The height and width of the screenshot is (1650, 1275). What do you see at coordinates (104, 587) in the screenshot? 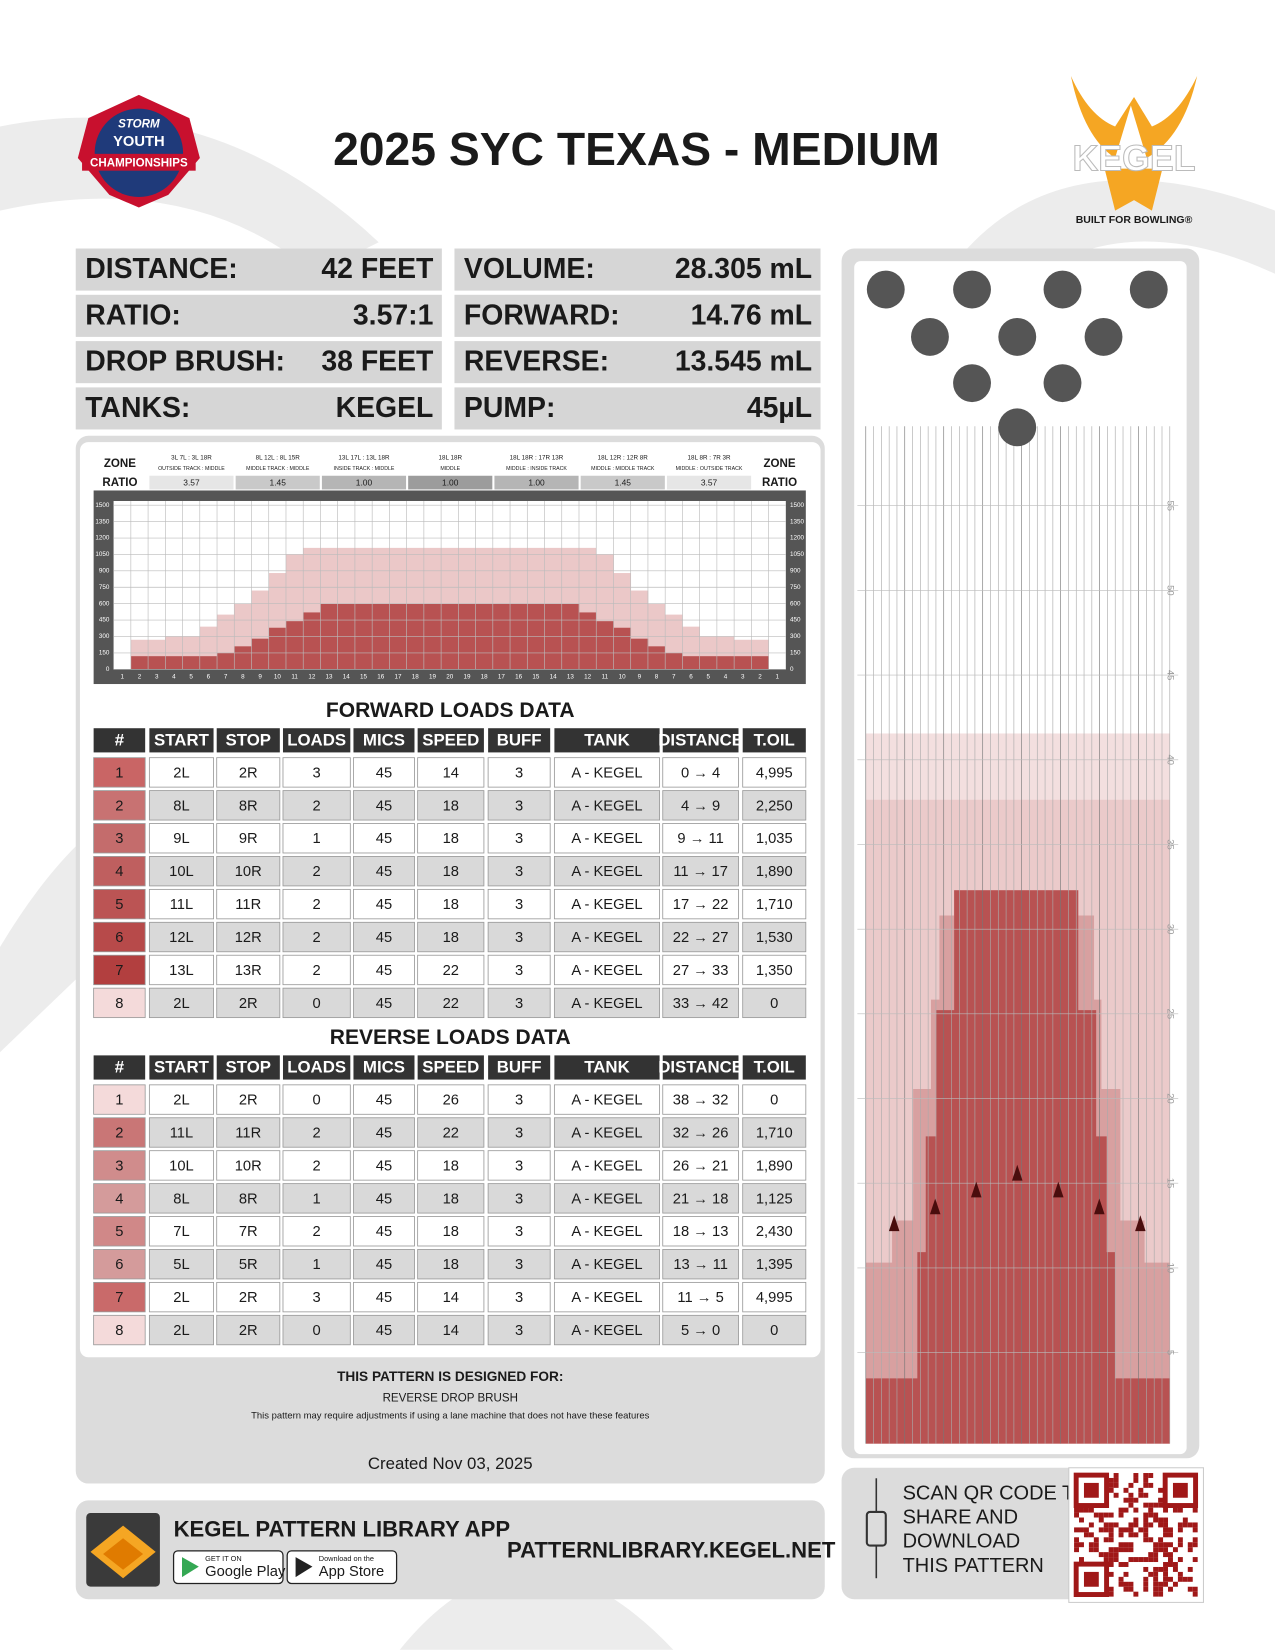
I see `y-tick-label: 750` at bounding box center [104, 587].